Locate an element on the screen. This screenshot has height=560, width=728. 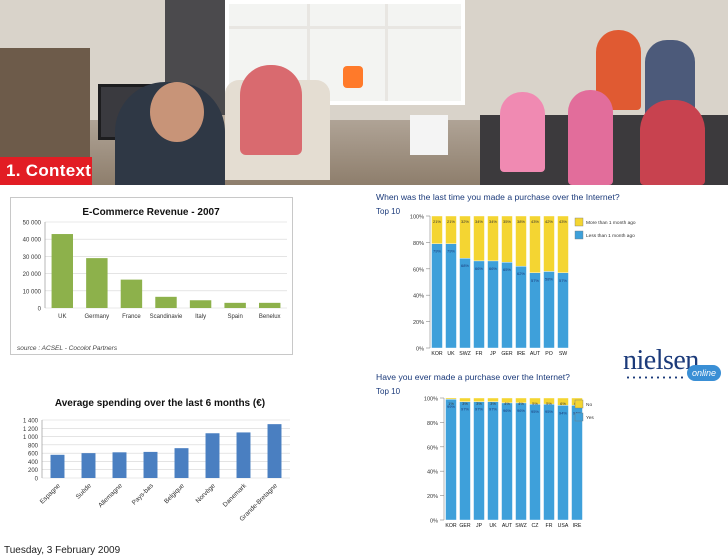
x-tick-label: Danemark is located at coordinates (235, 495).